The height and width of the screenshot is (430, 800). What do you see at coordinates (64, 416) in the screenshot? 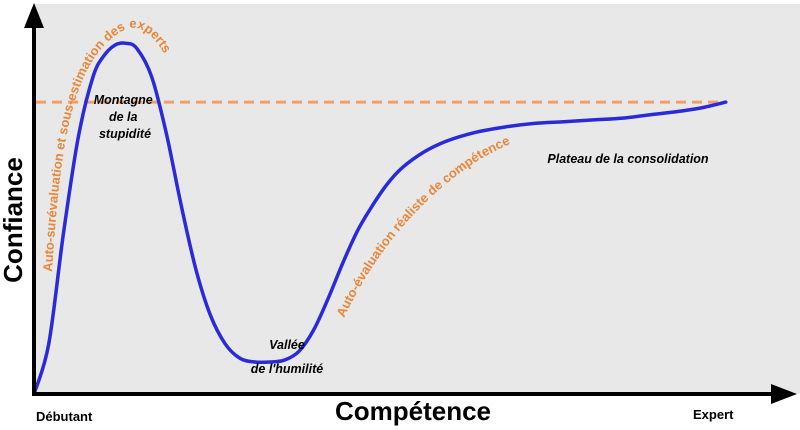
I see `x-tick-start: Débutant` at bounding box center [64, 416].